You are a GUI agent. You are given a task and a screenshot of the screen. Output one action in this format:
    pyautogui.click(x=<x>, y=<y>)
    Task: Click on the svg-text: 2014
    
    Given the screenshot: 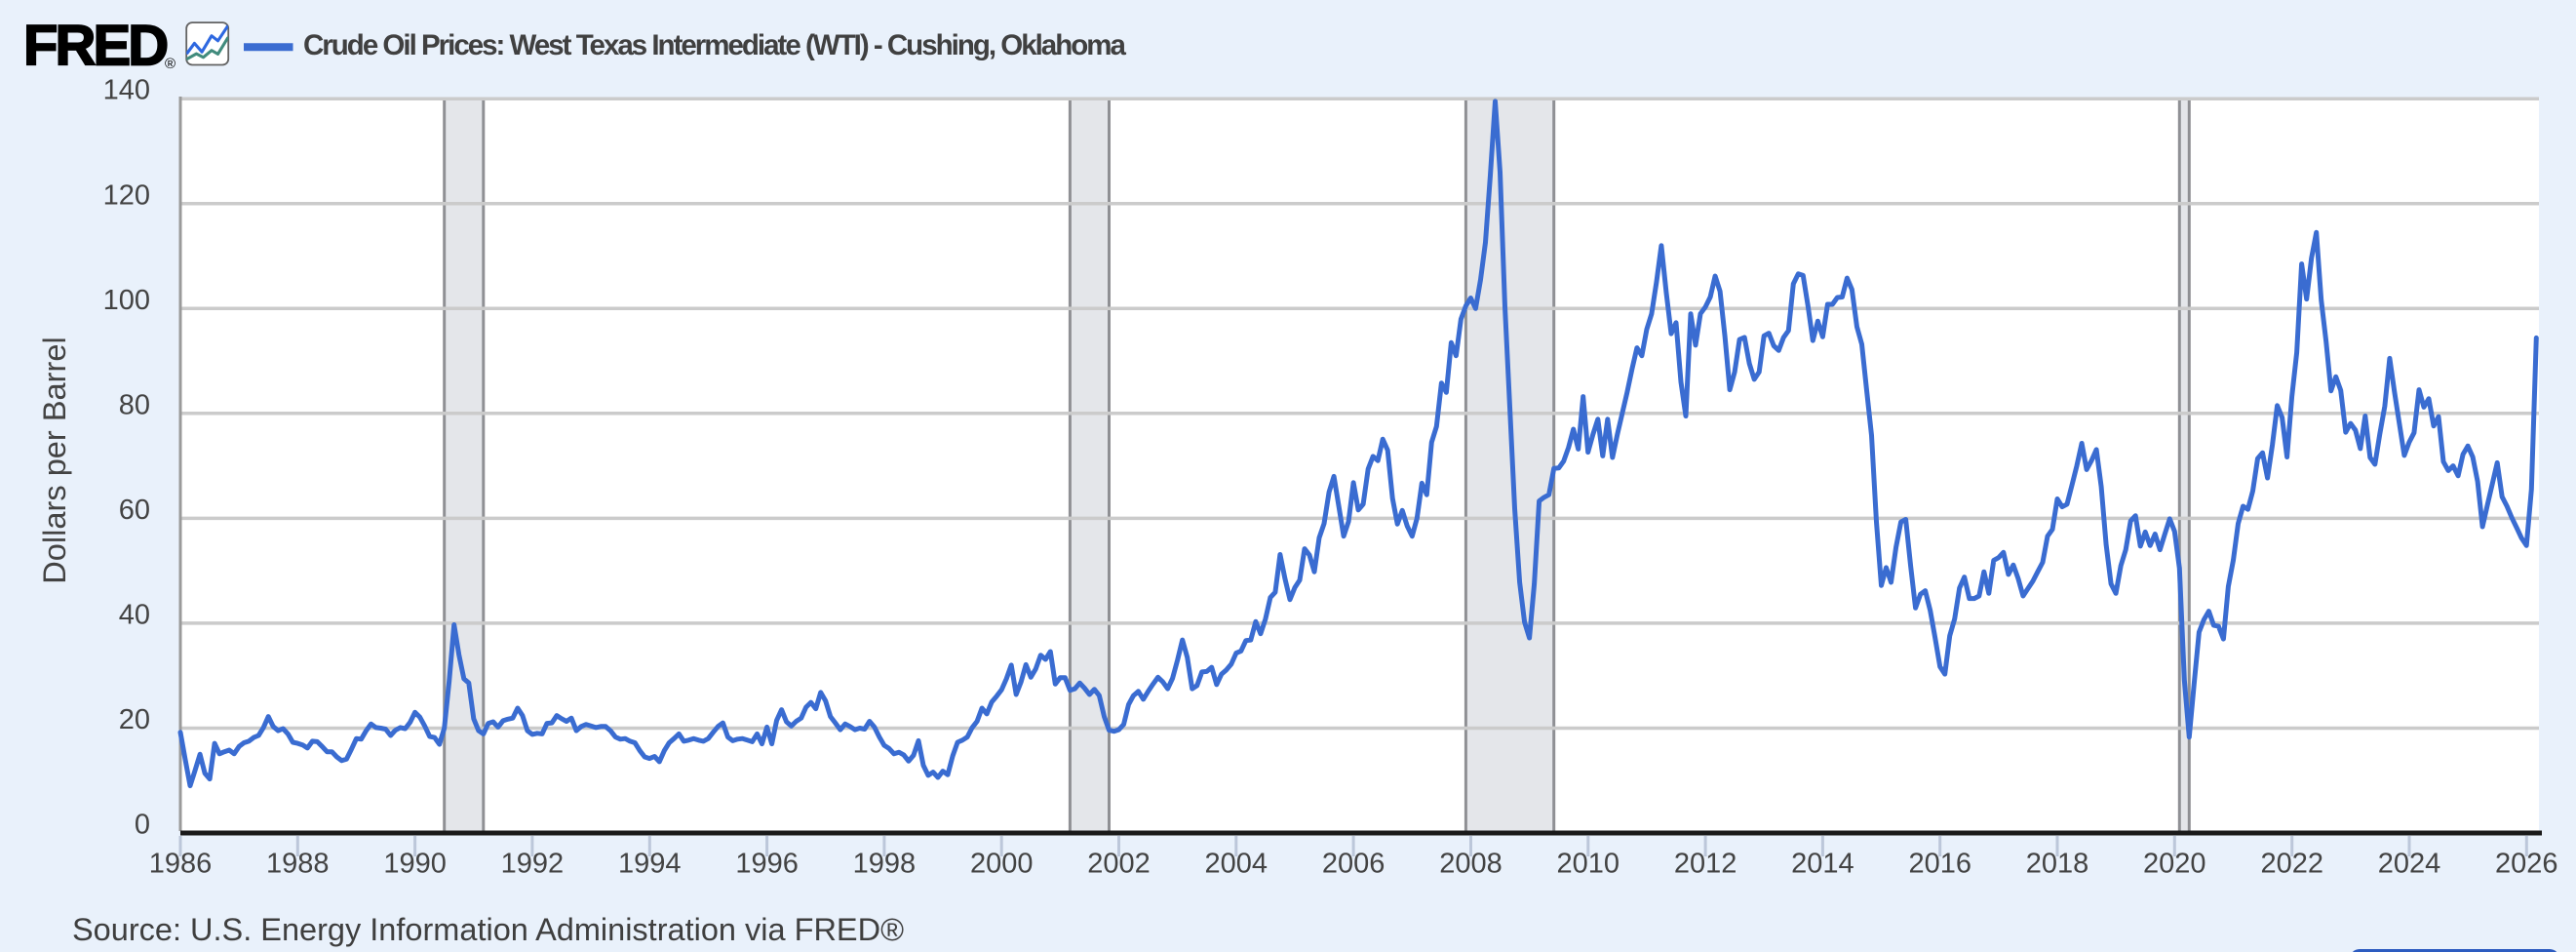 What is the action you would take?
    pyautogui.click(x=1822, y=864)
    